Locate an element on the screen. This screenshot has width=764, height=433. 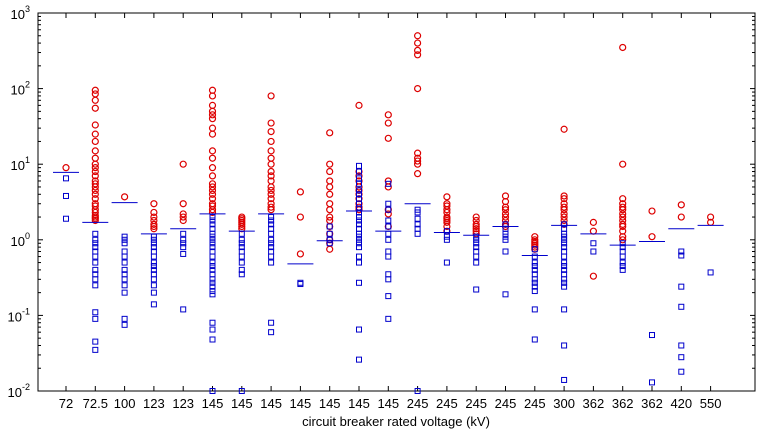
x-tick-label: 100 is located at coordinates (125, 403).